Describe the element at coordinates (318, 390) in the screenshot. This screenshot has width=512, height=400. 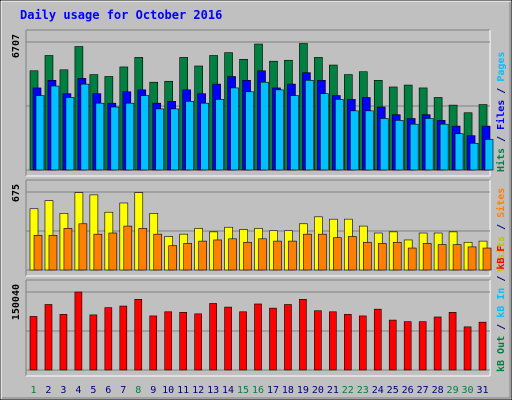
I see `x-tick-label: 20` at that location.